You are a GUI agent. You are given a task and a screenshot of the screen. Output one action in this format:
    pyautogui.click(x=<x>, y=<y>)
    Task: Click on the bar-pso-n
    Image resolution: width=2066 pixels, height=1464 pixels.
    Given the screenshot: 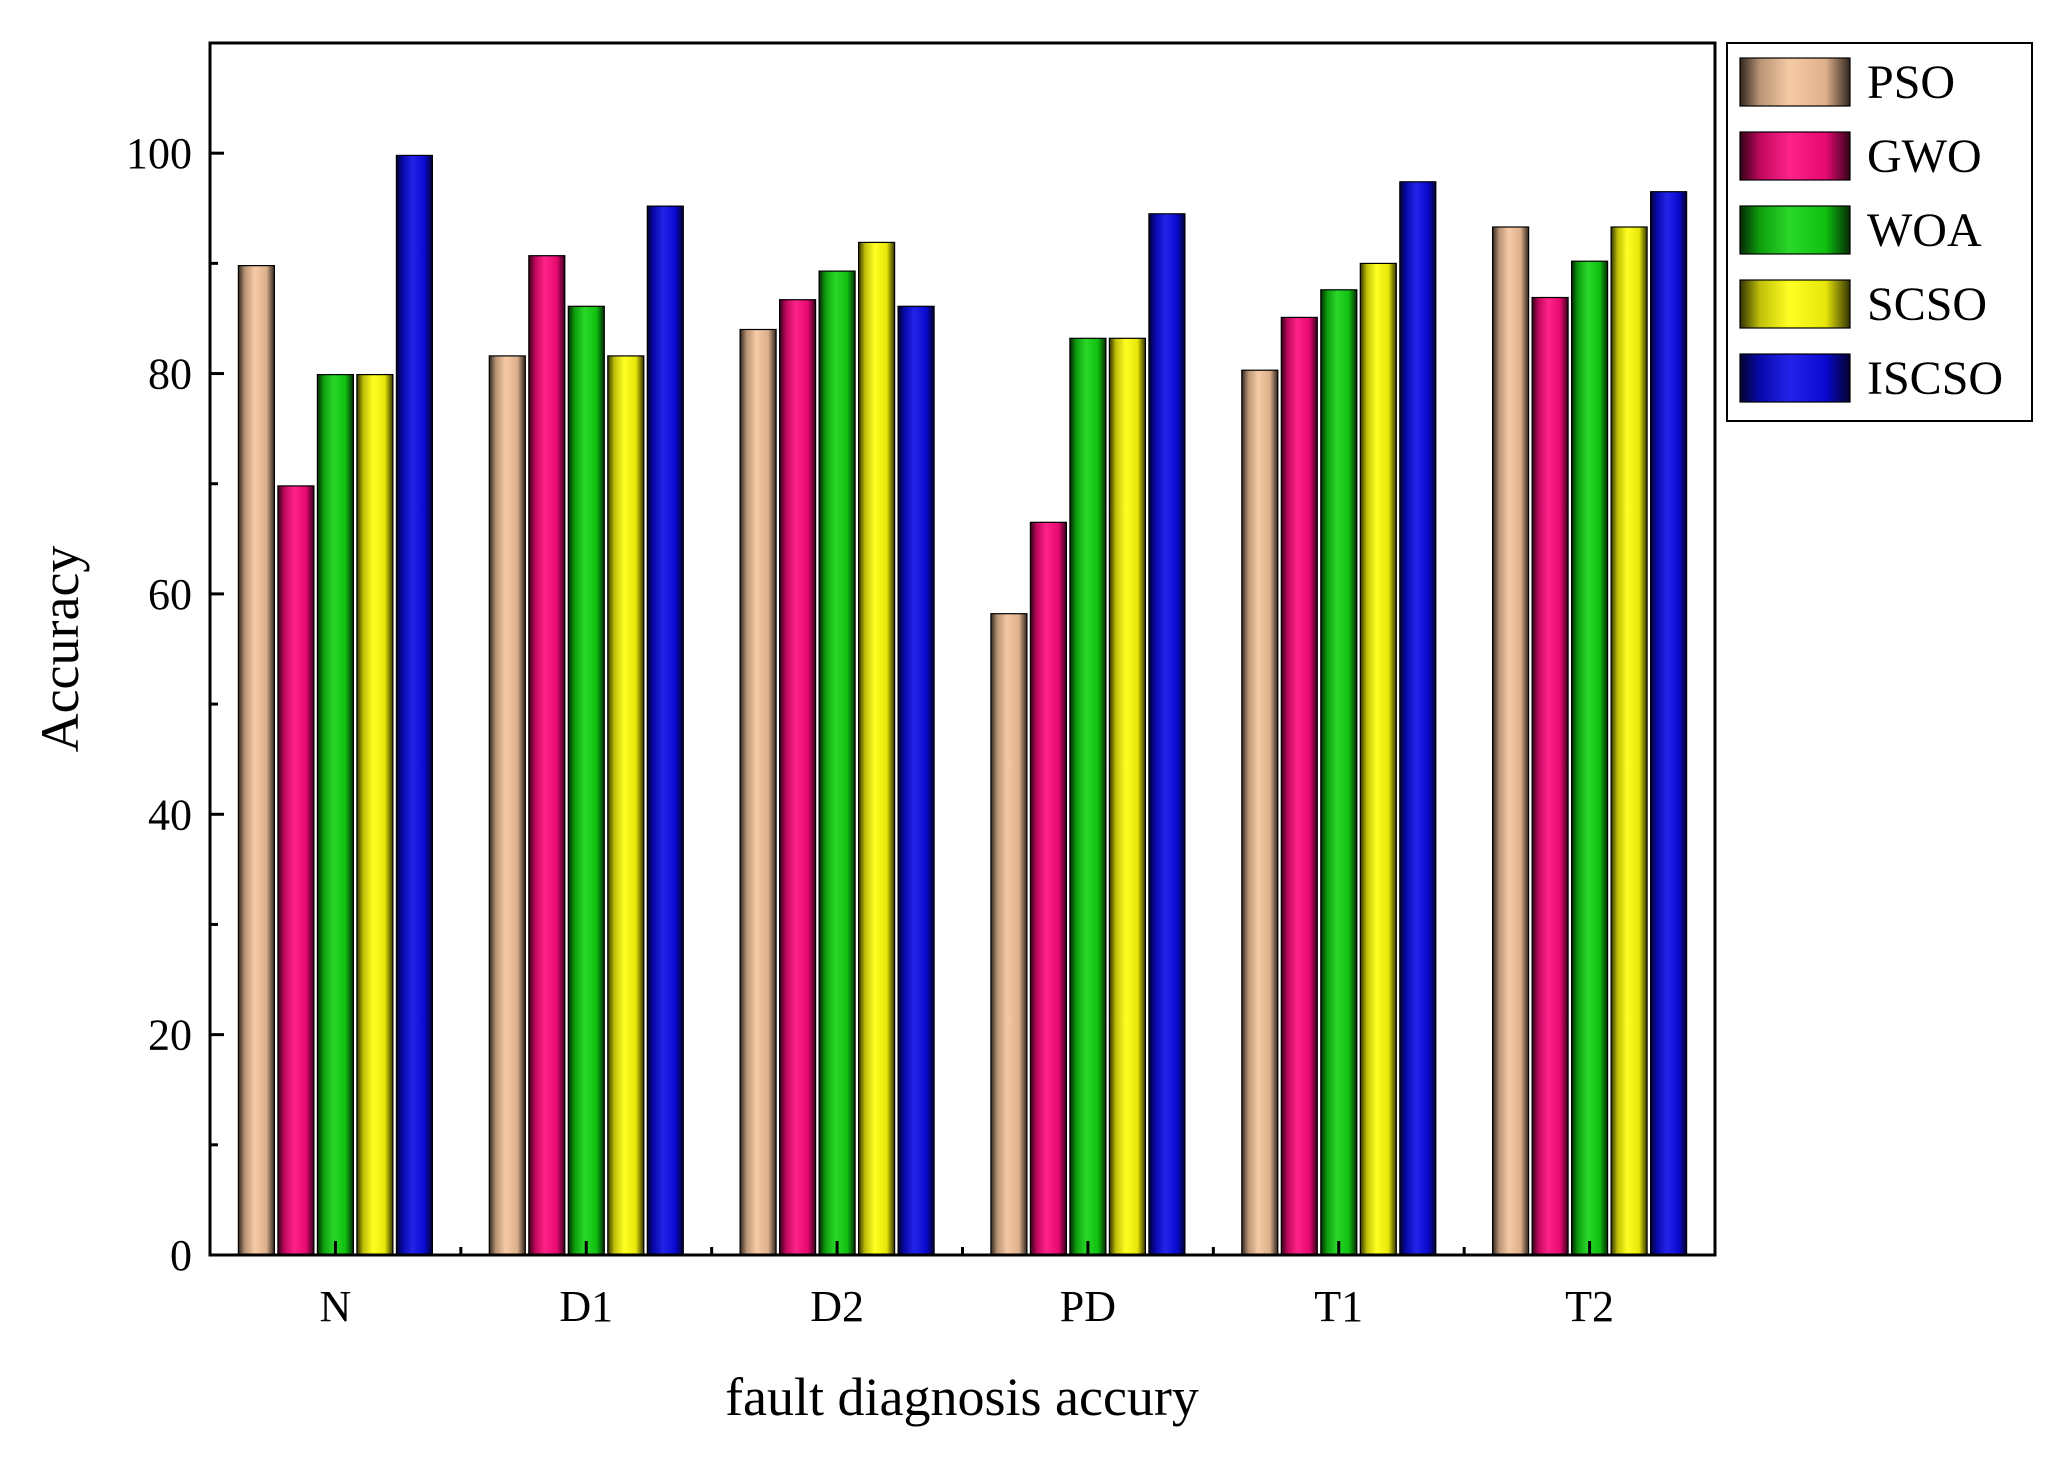 What is the action you would take?
    pyautogui.click(x=256, y=760)
    